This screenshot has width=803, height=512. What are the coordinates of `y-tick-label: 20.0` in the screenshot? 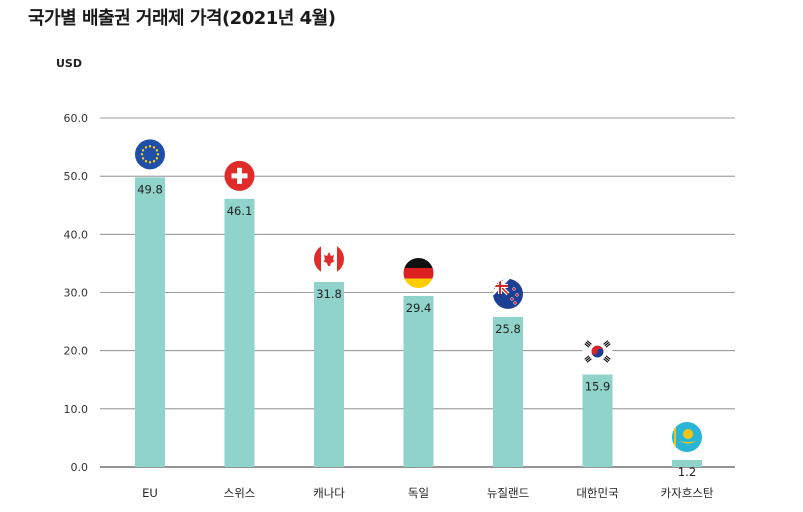 It's located at (76, 351).